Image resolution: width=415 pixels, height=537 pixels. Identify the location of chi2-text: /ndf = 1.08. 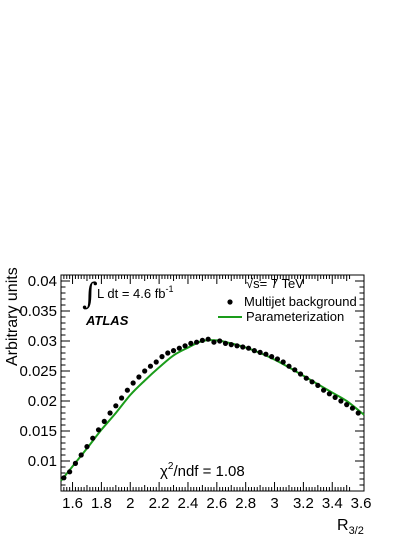
(208, 471).